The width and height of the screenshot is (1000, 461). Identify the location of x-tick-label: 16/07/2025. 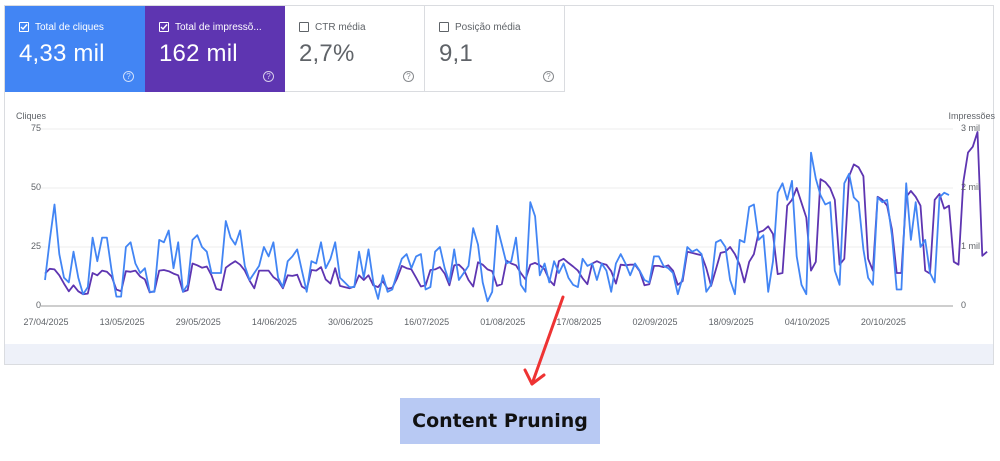
(427, 322).